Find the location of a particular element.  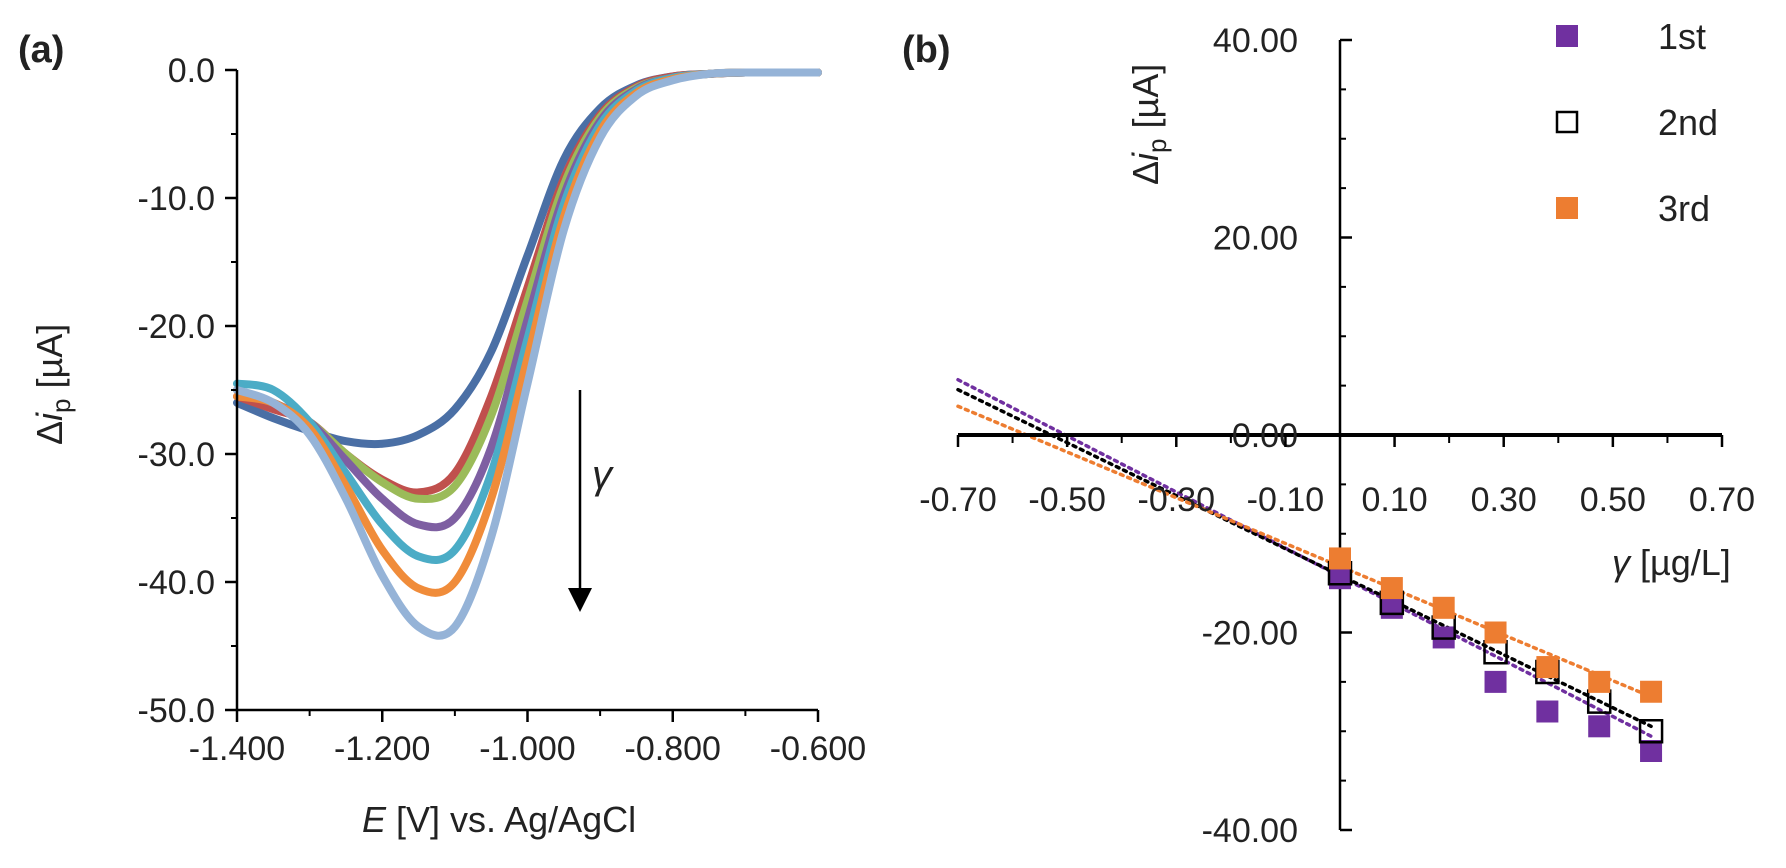

panel-b-y-axis-i: i is located at coordinates (1145, 156).